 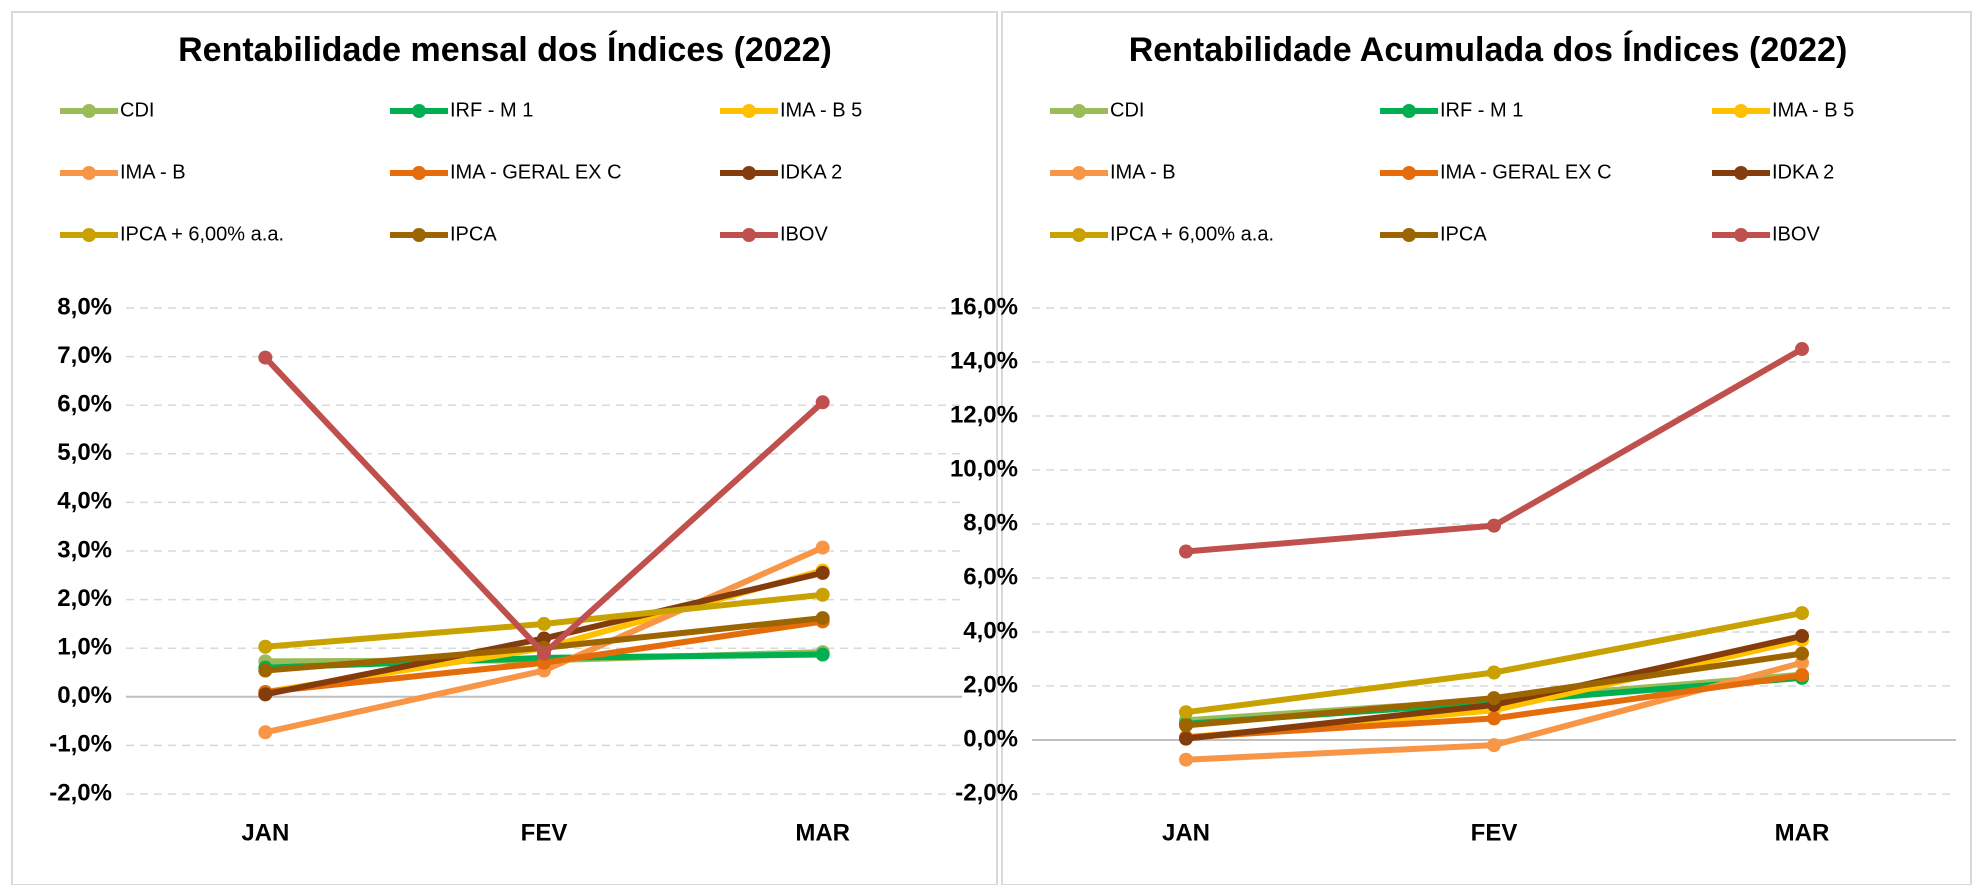 What do you see at coordinates (505, 50) in the screenshot?
I see `chart-title: Rentabilidade mensal dos Índices (2022)` at bounding box center [505, 50].